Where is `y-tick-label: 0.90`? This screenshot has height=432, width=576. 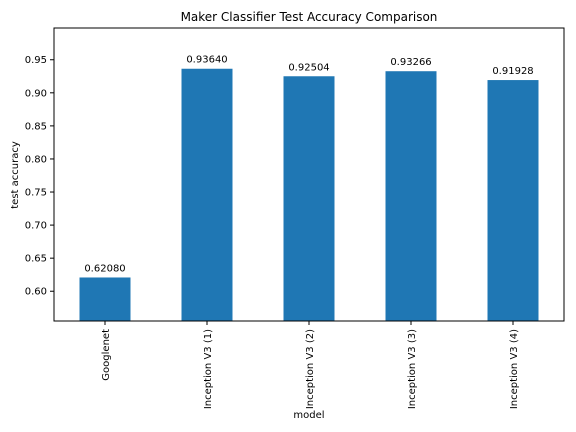
y-tick-label: 0.90 is located at coordinates (36, 93).